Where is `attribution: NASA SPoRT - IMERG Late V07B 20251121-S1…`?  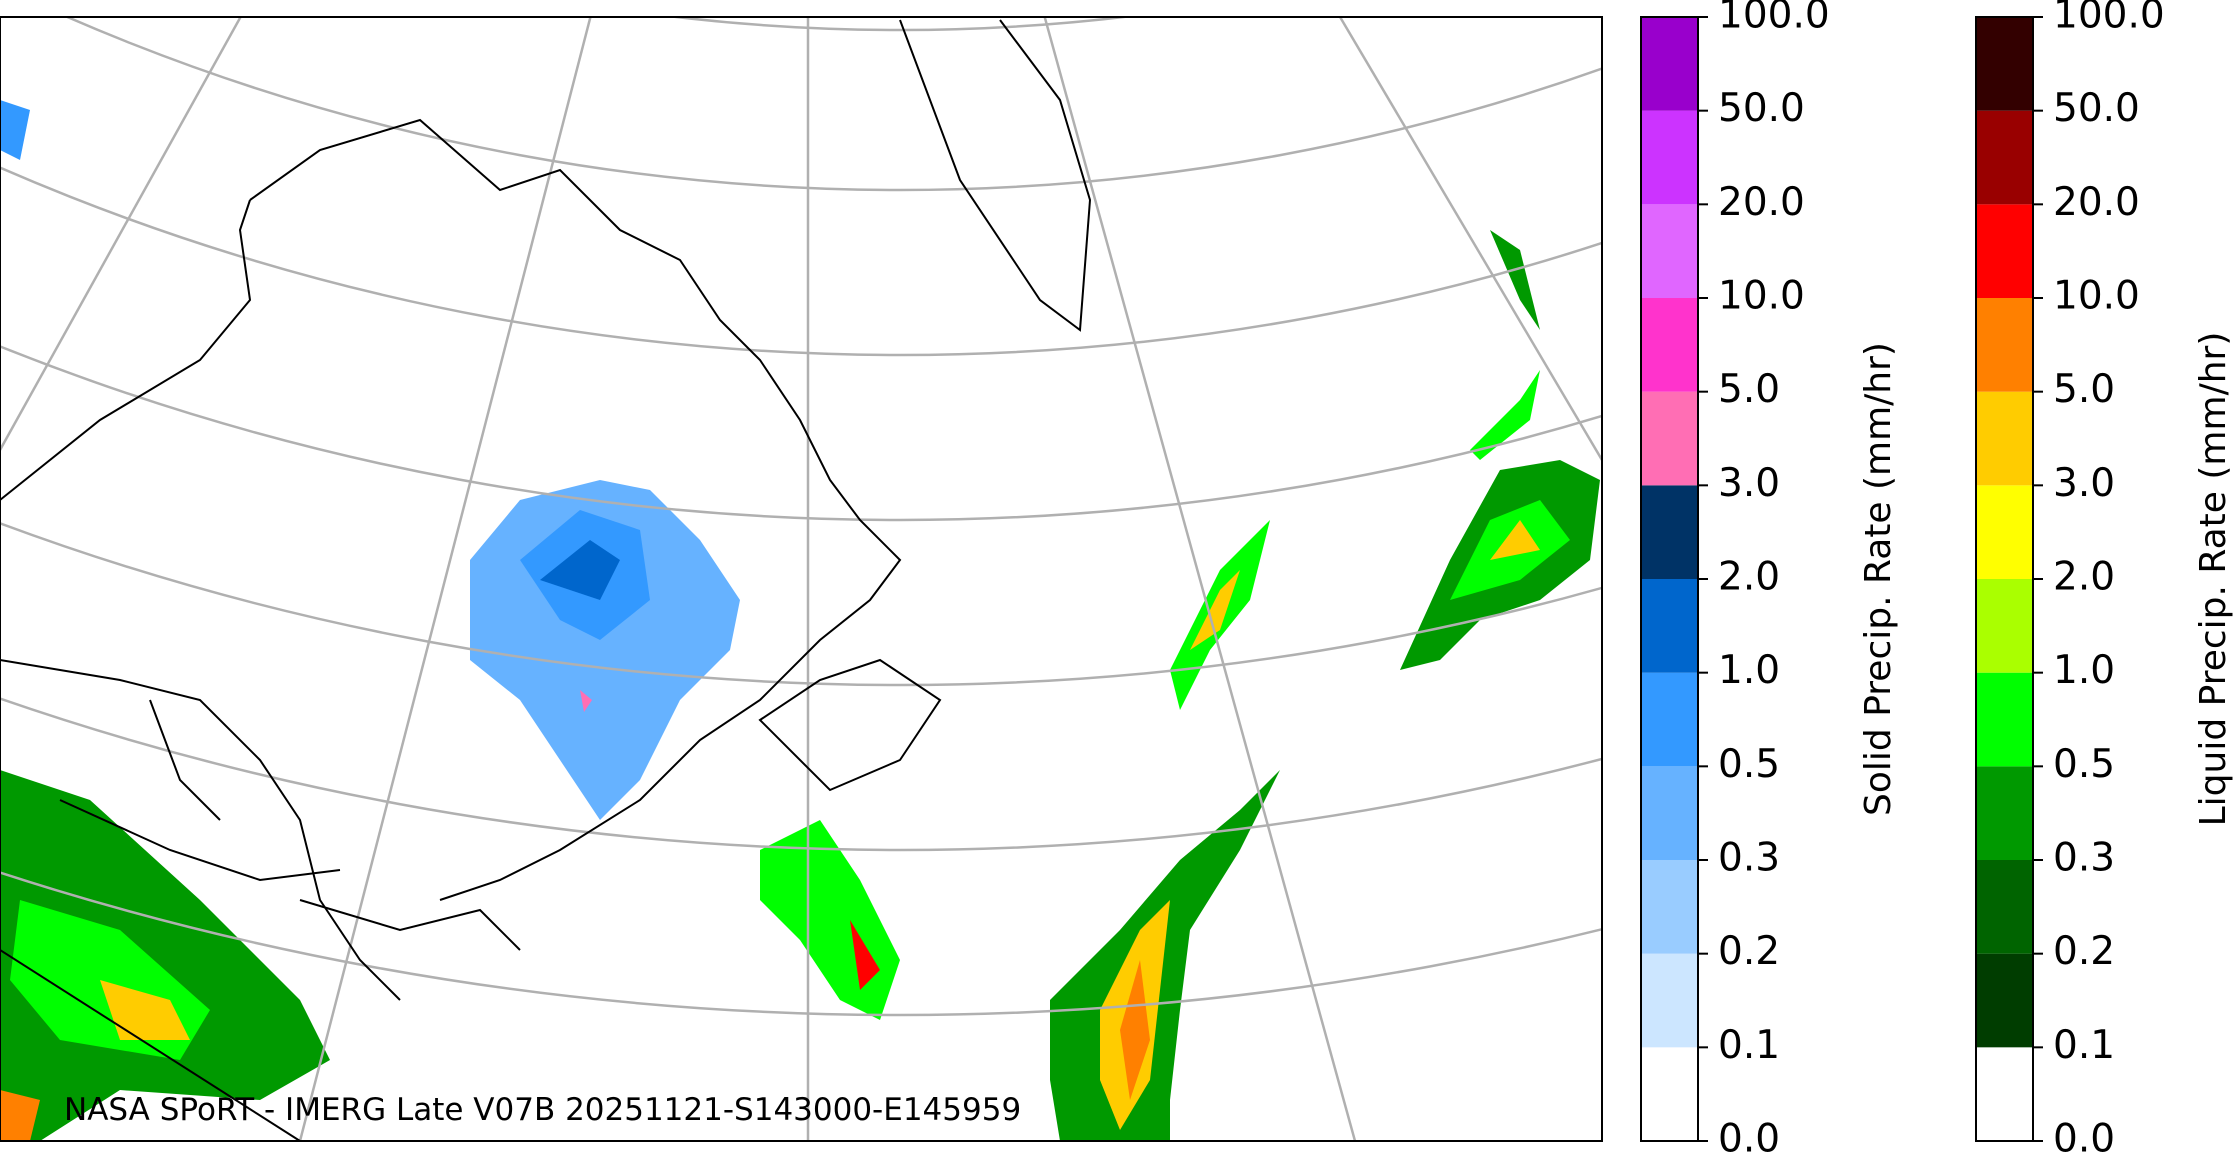
attribution: NASA SPoRT - IMERG Late V07B 20251121-S1… is located at coordinates (542, 1110).